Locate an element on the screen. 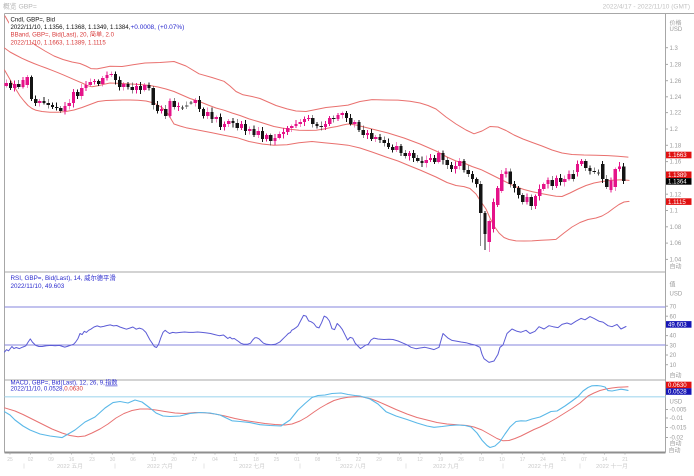 The image size is (694, 476). svg-text: 01 is located at coordinates (297, 460).